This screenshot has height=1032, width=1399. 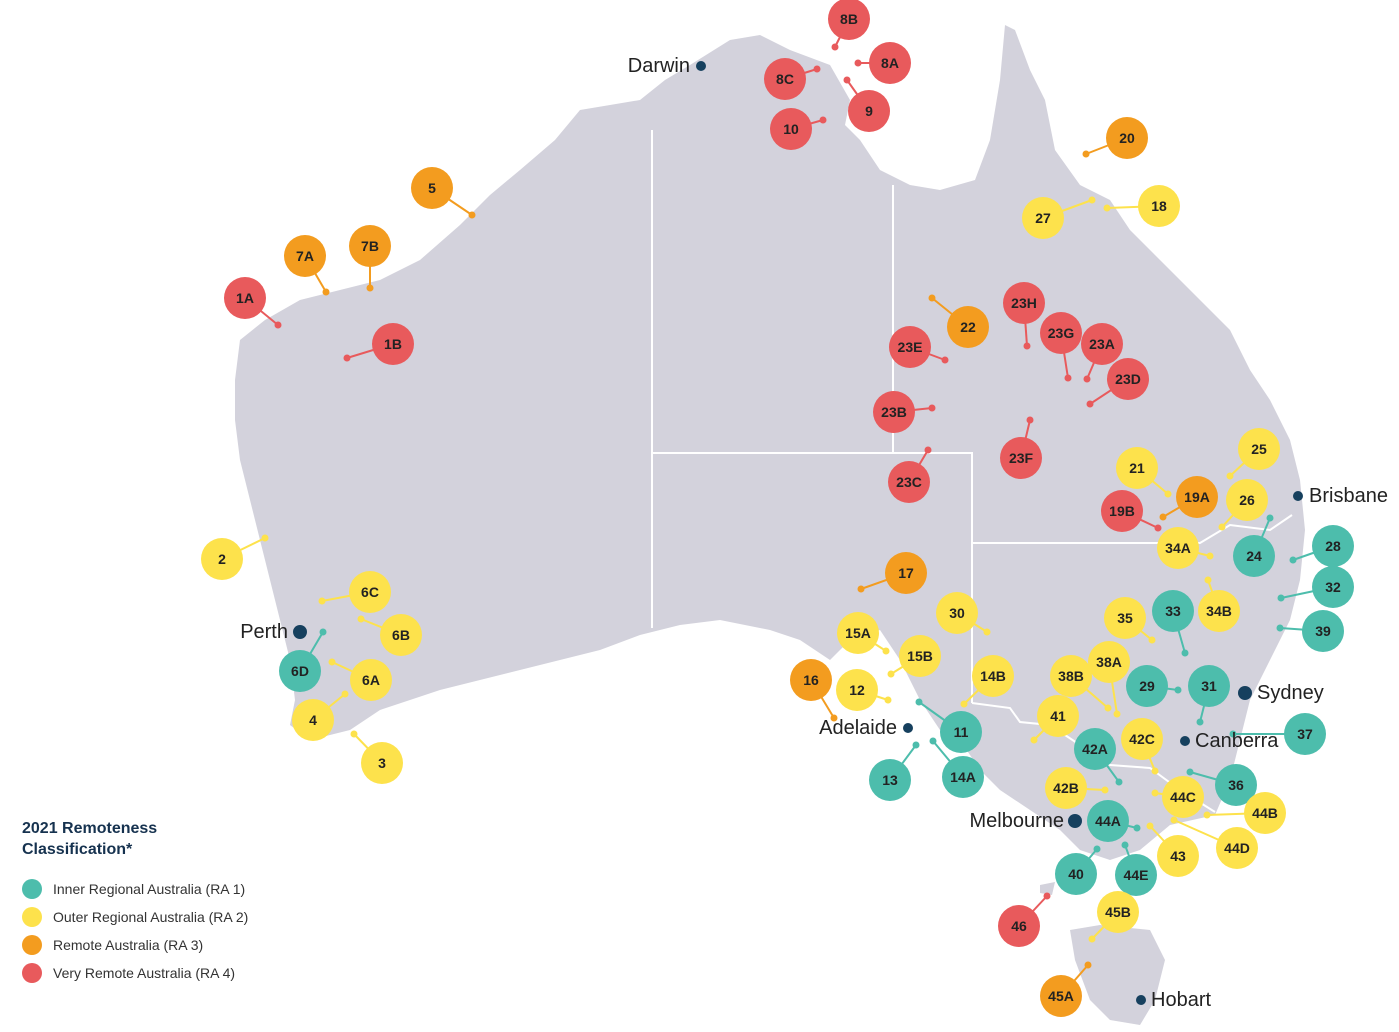 What do you see at coordinates (849, 19) in the screenshot?
I see `marker-label: 8B` at bounding box center [849, 19].